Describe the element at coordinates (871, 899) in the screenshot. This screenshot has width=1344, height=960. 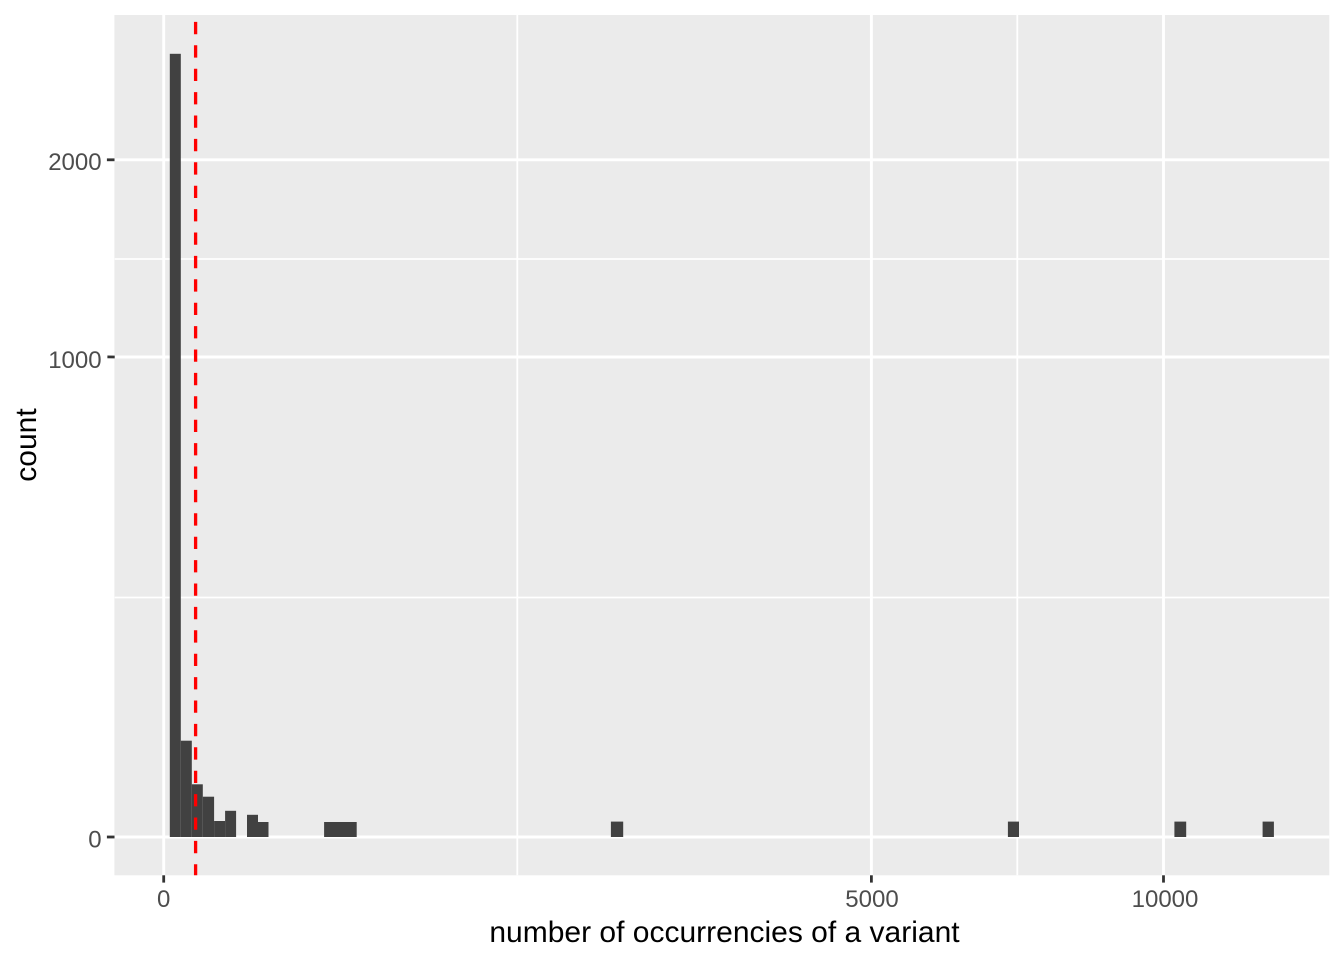
I see `svg-text: 5000` at that location.